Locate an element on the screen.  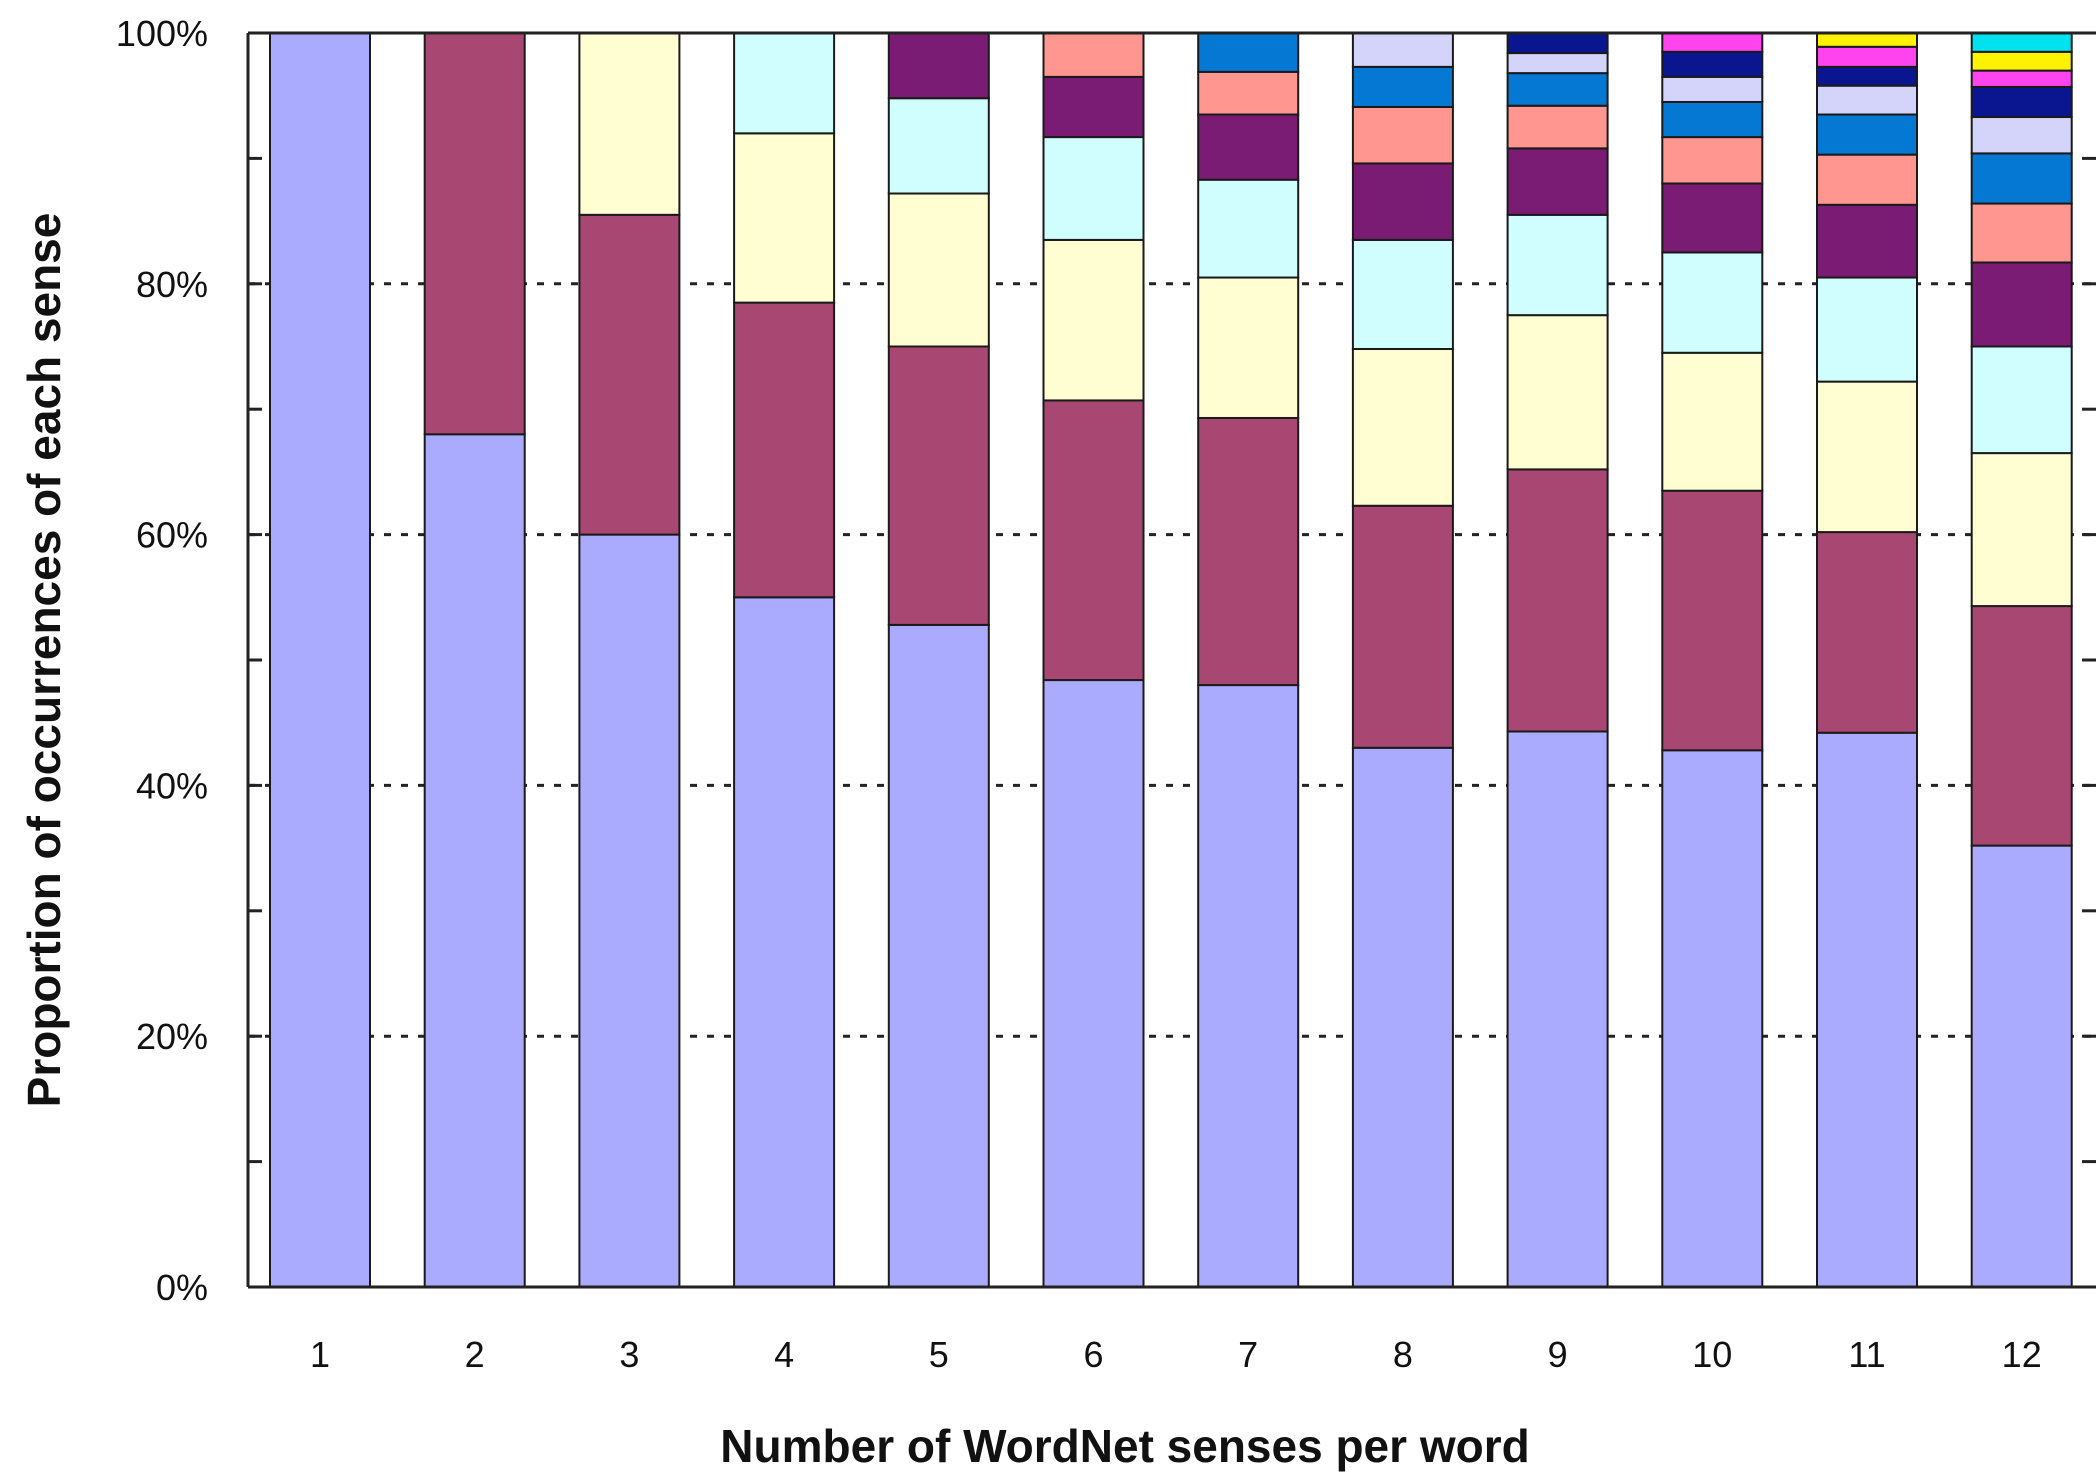
x-tick-label: 3 is located at coordinates (629, 1354).